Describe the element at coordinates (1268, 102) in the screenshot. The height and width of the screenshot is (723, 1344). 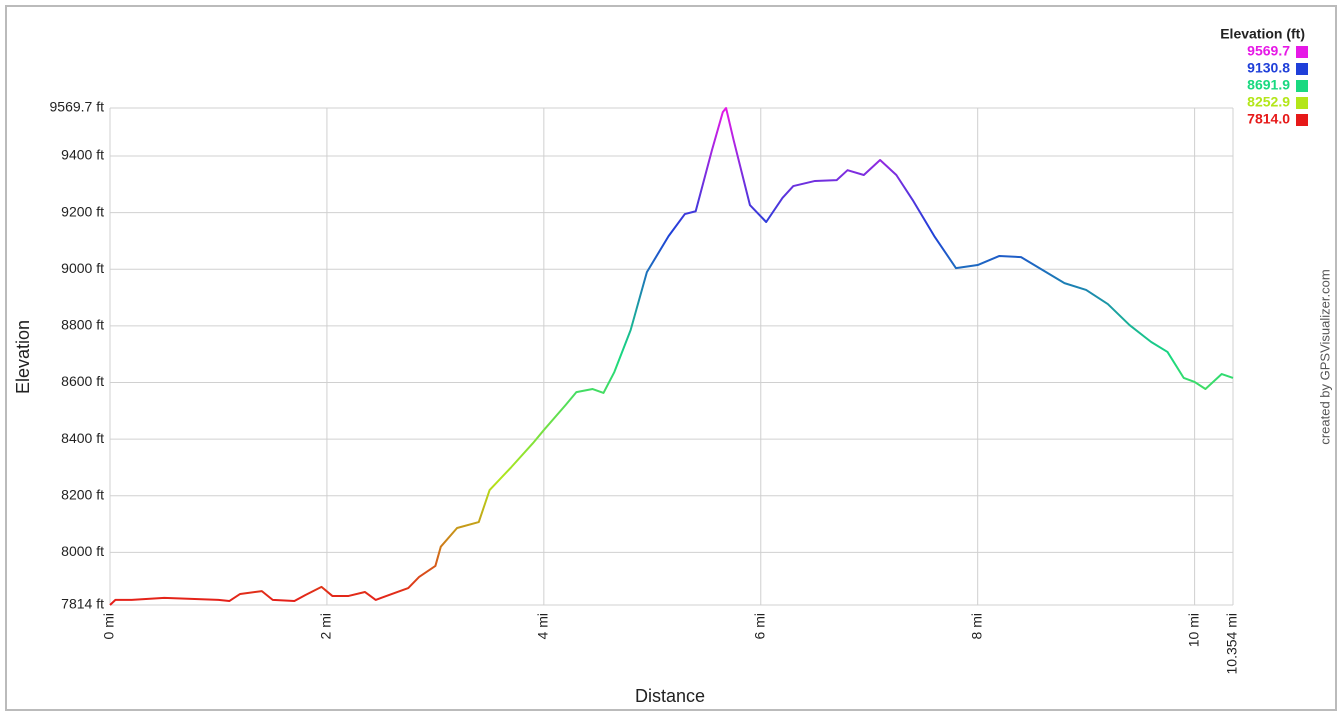
I see `legend-label: 8252.9` at that location.